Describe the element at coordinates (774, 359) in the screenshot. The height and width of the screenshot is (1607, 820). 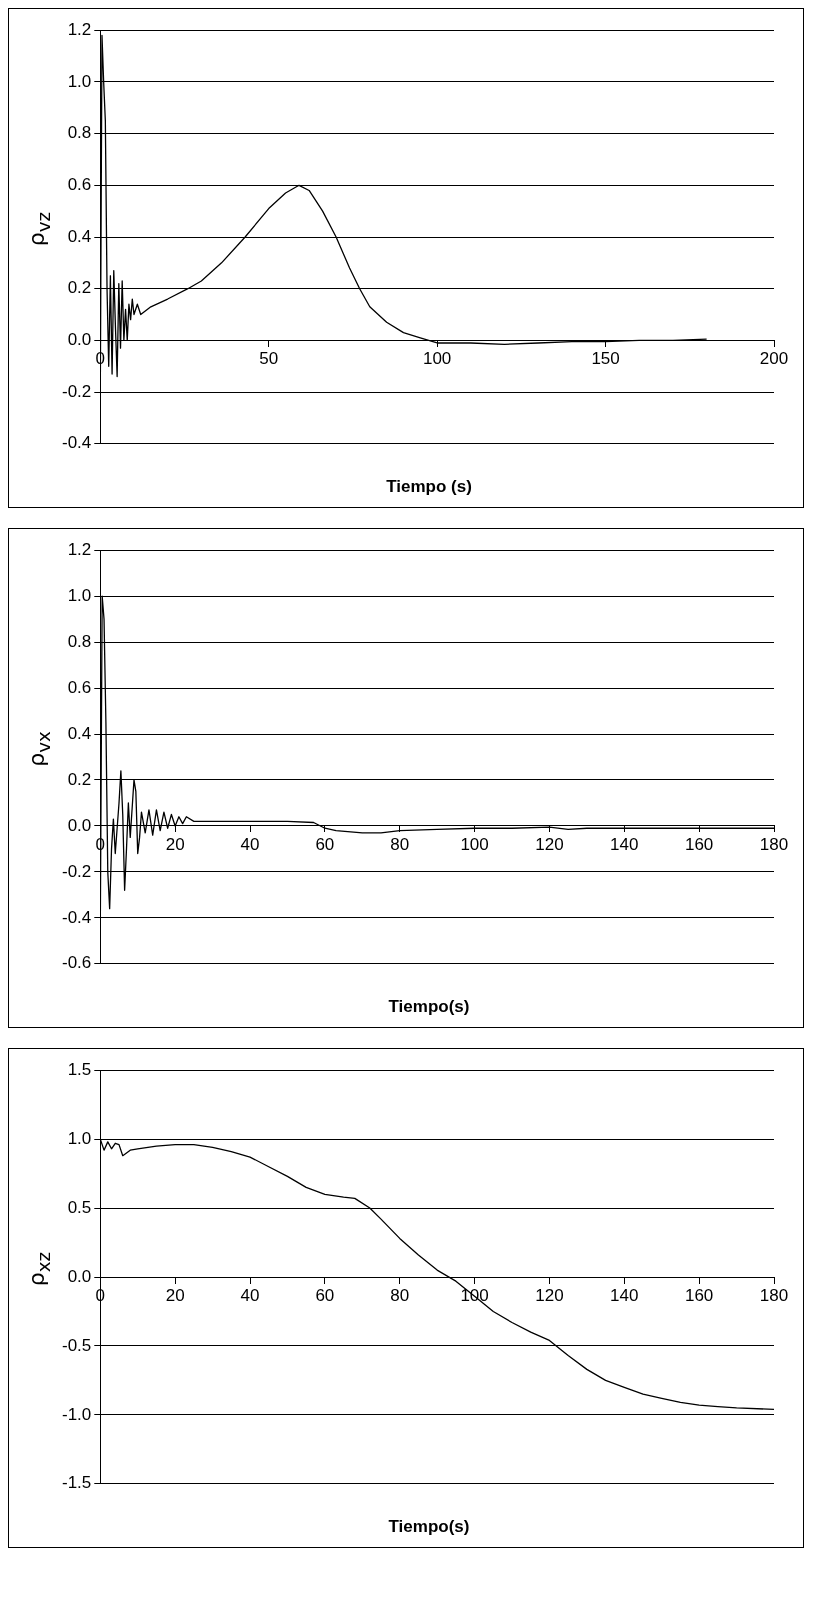
I see `x-tick-label: 200` at that location.